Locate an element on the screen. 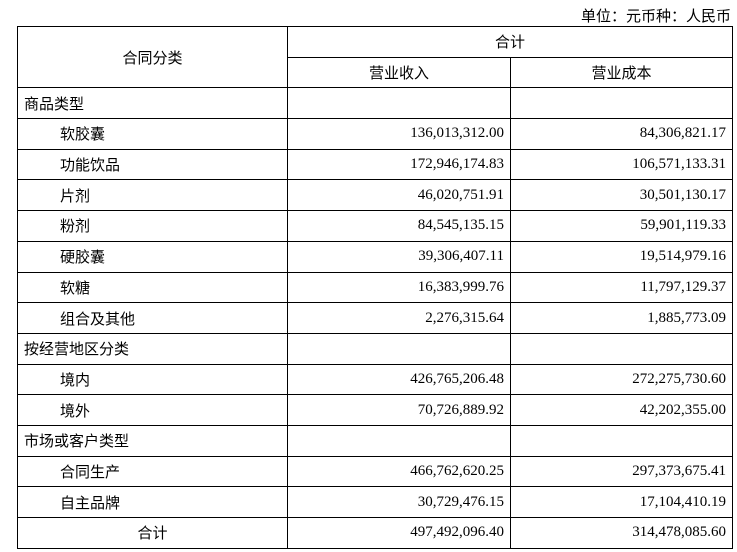 The image size is (737, 552). row-label: 功能饮品 is located at coordinates (152, 164).